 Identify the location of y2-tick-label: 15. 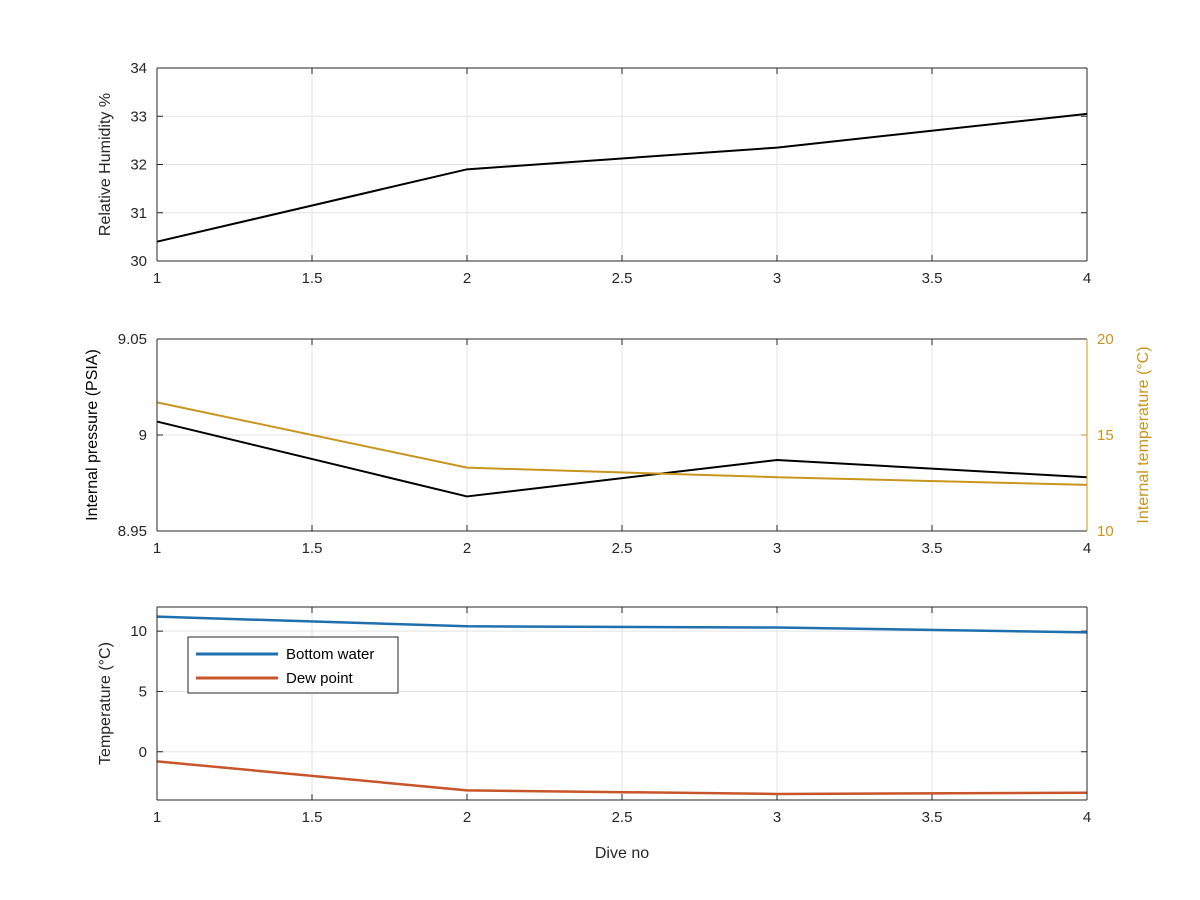
(1105, 435).